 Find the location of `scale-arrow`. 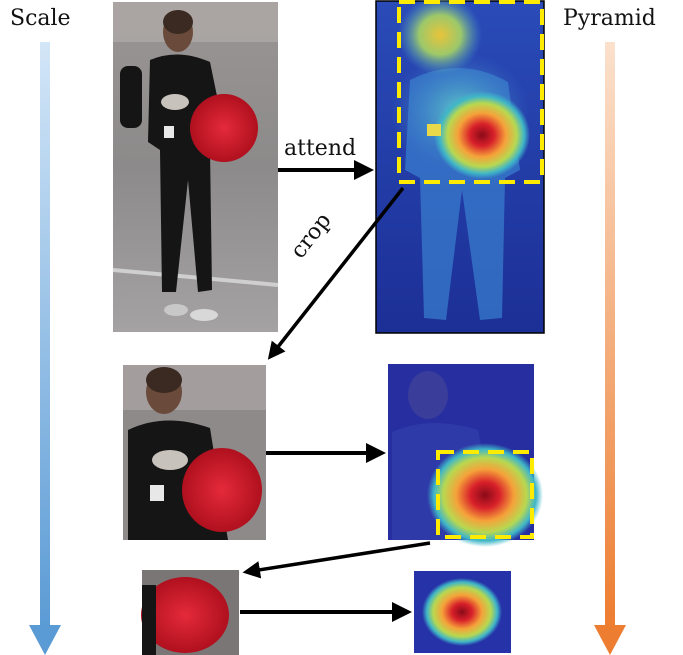

scale-arrow is located at coordinates (45, 348).